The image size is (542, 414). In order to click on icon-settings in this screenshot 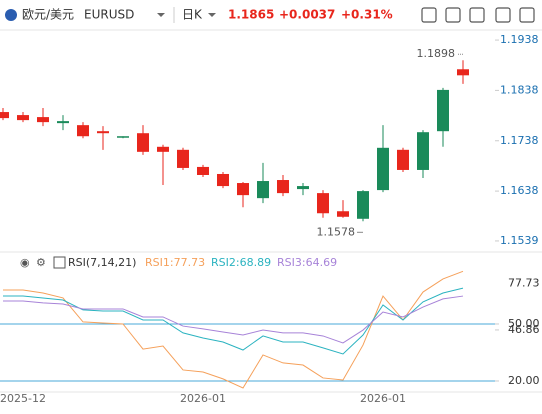, I will do `click(503, 15)`.